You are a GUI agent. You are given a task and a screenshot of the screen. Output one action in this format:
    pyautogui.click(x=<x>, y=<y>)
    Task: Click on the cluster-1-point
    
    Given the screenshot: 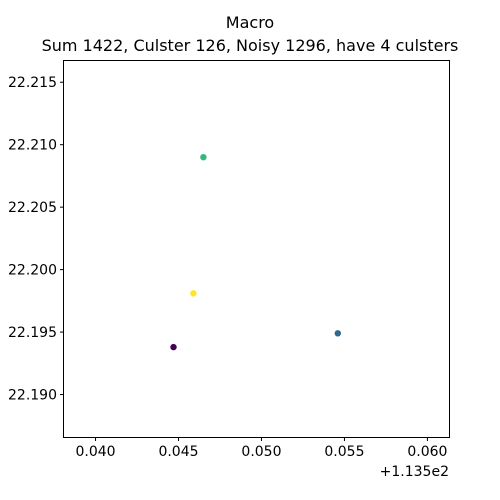 What is the action you would take?
    pyautogui.click(x=173, y=347)
    